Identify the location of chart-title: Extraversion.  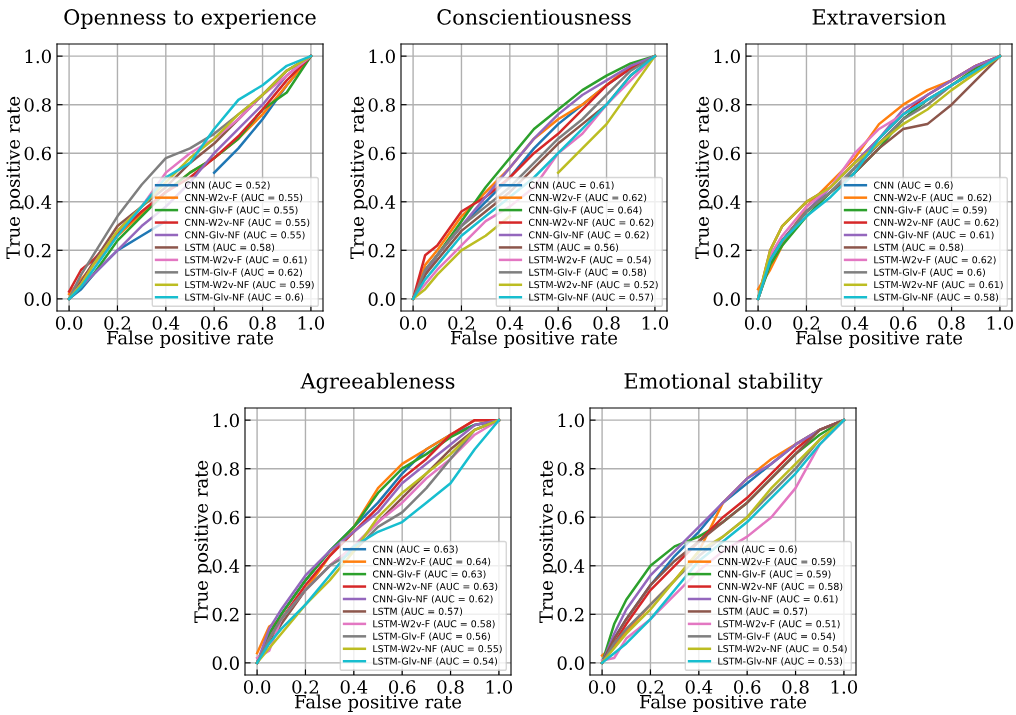
(879, 17).